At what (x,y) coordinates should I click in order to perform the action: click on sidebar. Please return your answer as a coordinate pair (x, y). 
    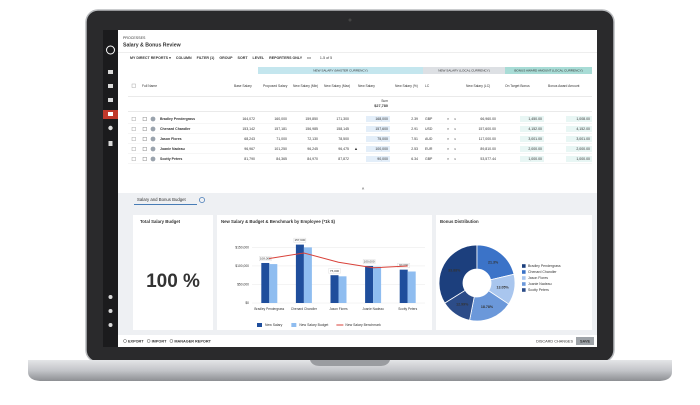
    Looking at the image, I should click on (110, 188).